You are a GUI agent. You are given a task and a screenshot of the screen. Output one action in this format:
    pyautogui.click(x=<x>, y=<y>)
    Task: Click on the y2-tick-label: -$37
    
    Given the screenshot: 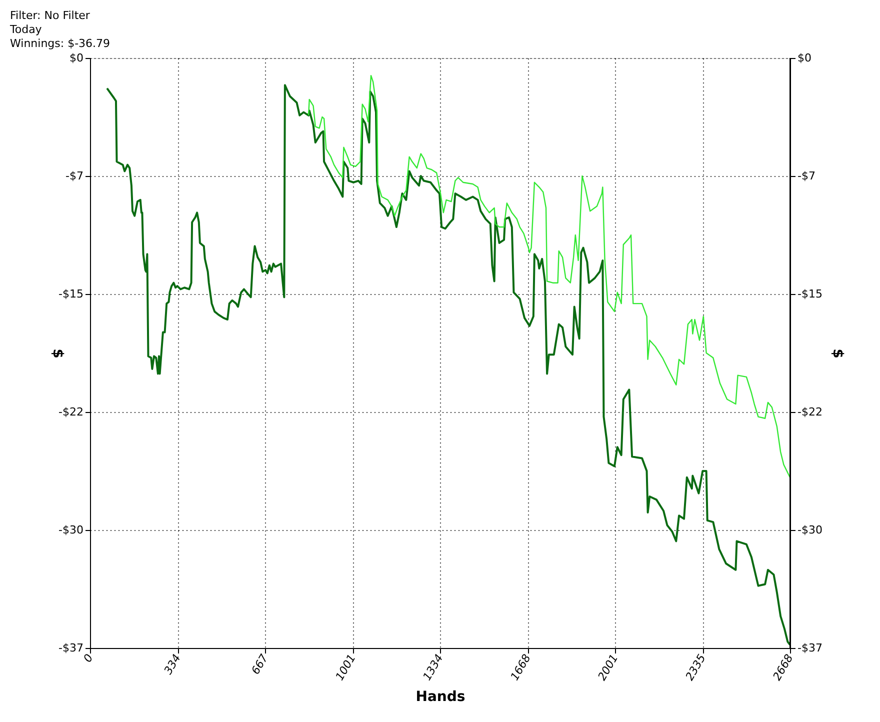 What is the action you would take?
    pyautogui.click(x=810, y=648)
    